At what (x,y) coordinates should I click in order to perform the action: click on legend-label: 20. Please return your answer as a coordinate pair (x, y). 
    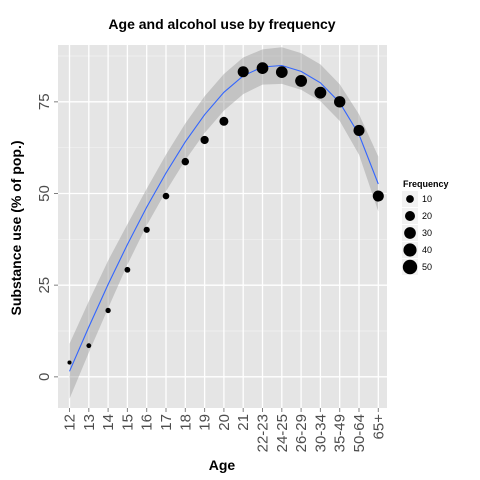
    Looking at the image, I should click on (427, 216).